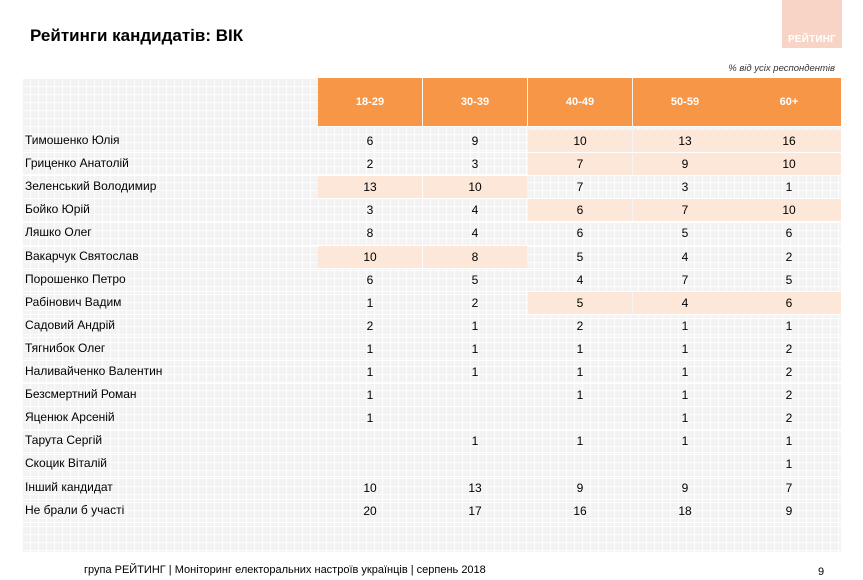  Describe the element at coordinates (66, 463) in the screenshot. I see `row-label: Скоцик Віталій` at that location.